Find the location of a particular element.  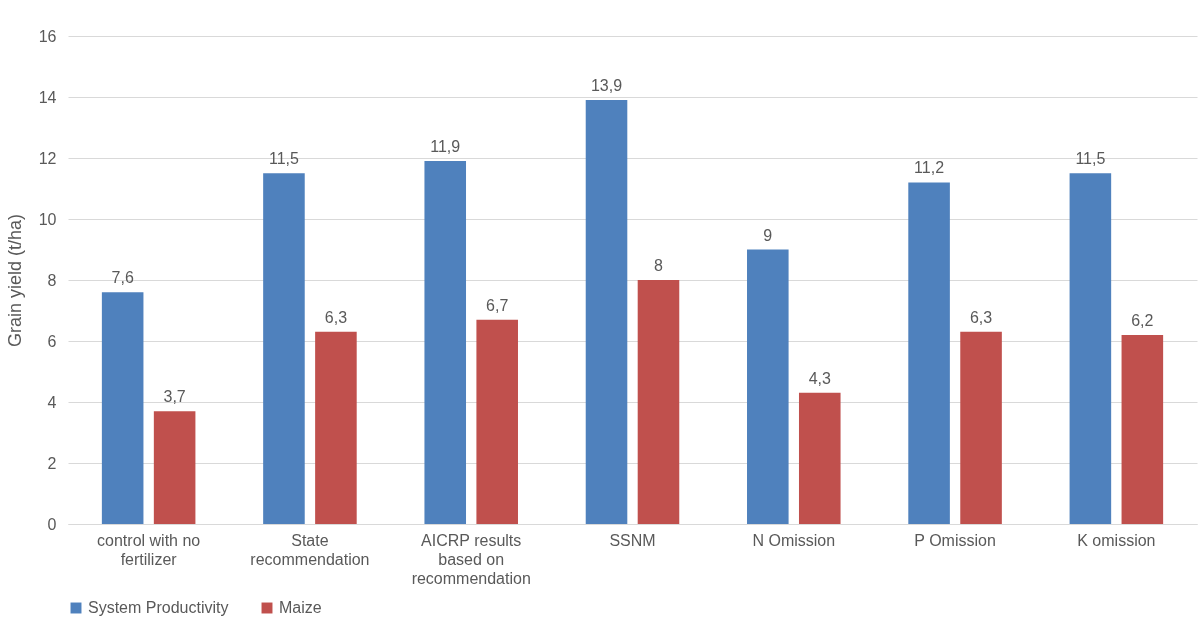

x-tick-label: N Omission is located at coordinates (794, 540).